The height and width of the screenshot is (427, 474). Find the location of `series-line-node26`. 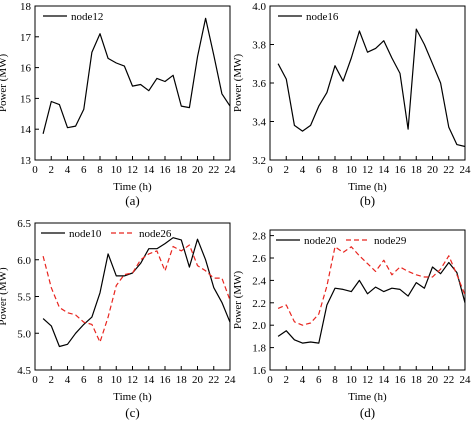

series-line-node26 is located at coordinates (136, 293).